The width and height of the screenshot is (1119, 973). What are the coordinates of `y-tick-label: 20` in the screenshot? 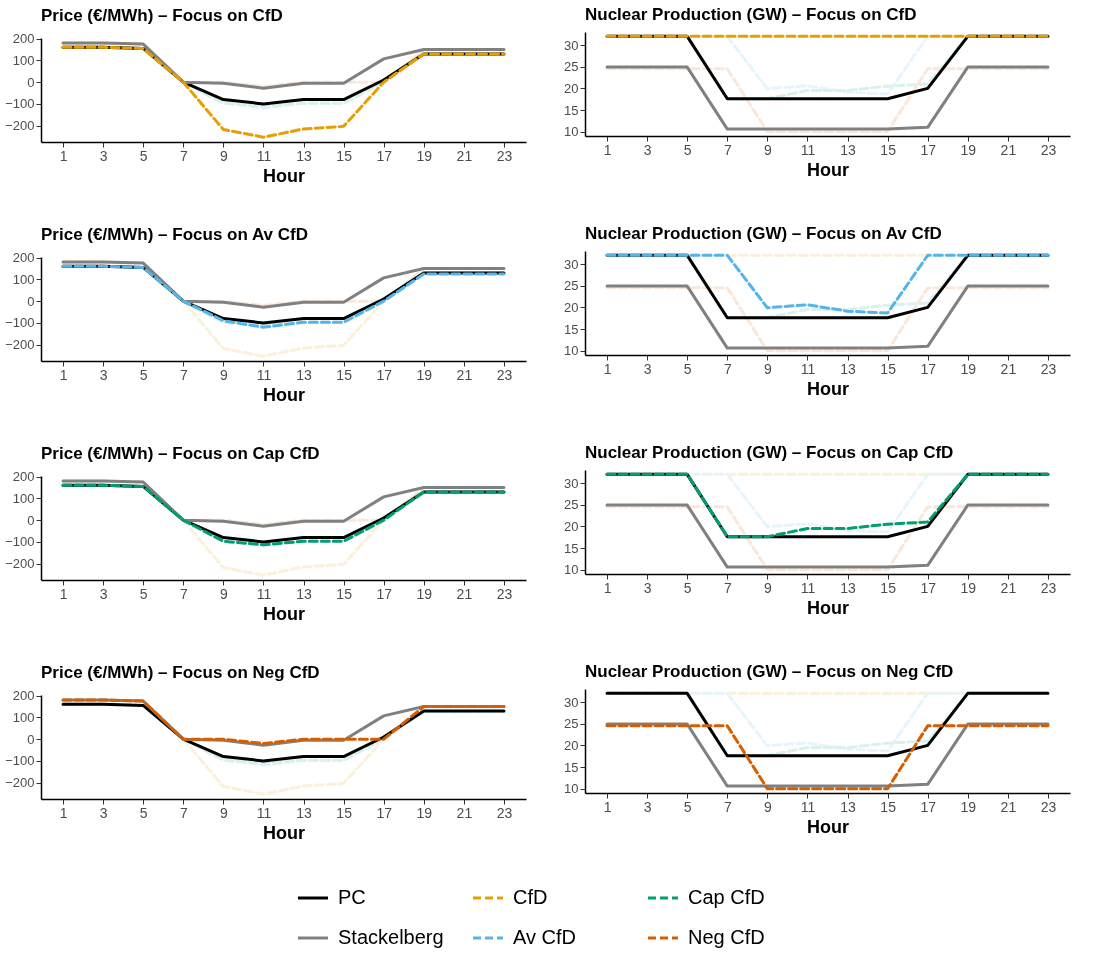 It's located at (571, 88).